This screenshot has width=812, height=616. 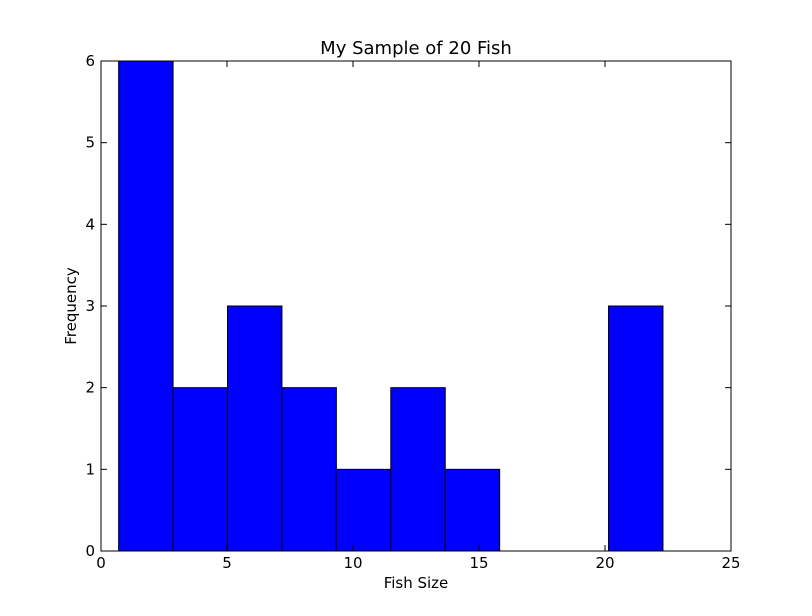 What do you see at coordinates (90, 224) in the screenshot?
I see `y-tick-label: 4` at bounding box center [90, 224].